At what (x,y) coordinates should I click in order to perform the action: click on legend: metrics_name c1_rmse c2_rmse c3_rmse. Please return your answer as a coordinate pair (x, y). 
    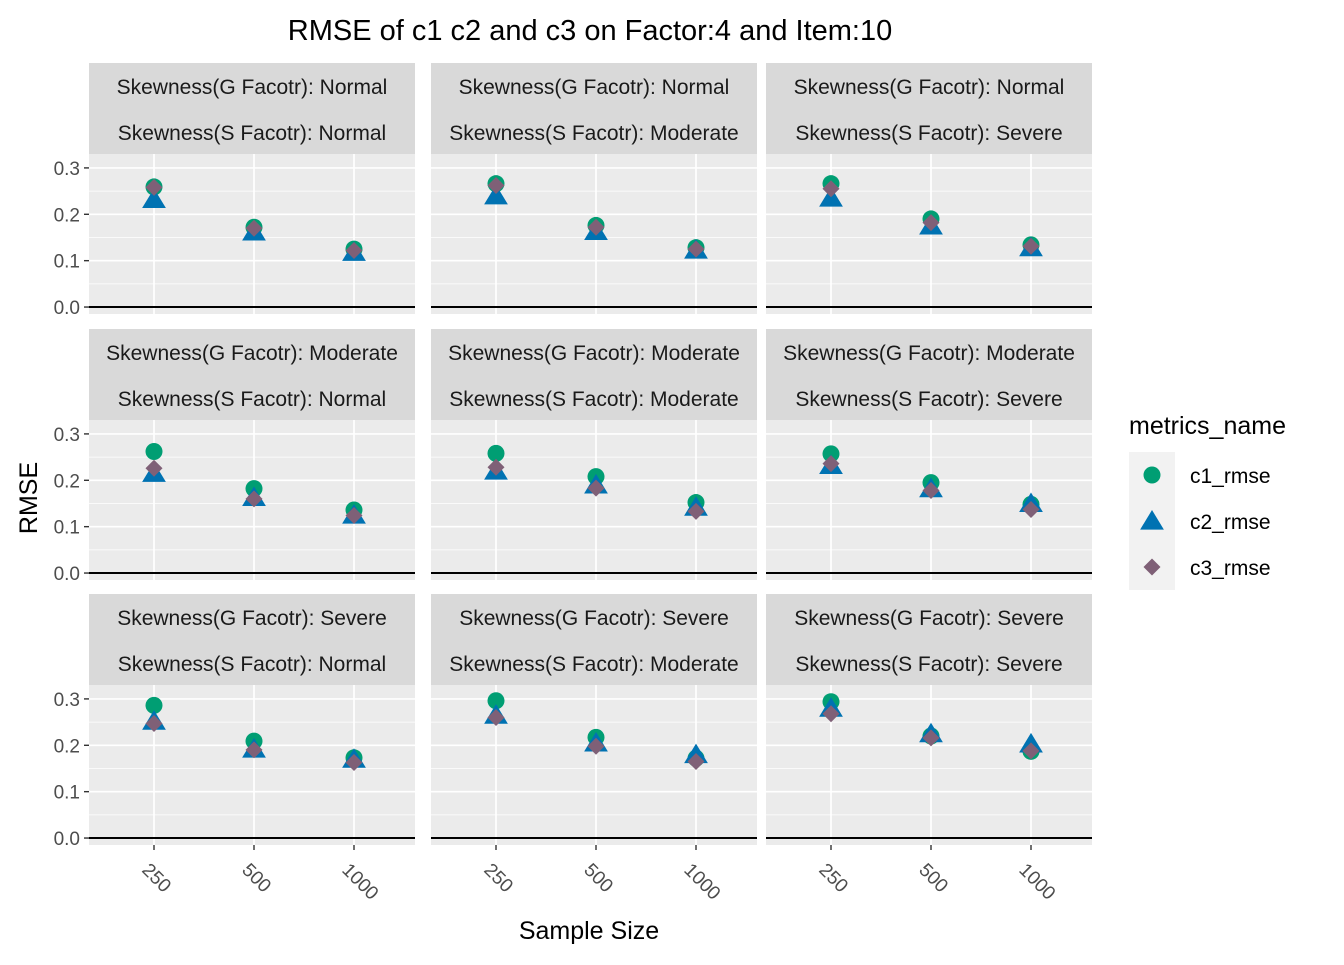
    Looking at the image, I should click on (1207, 501).